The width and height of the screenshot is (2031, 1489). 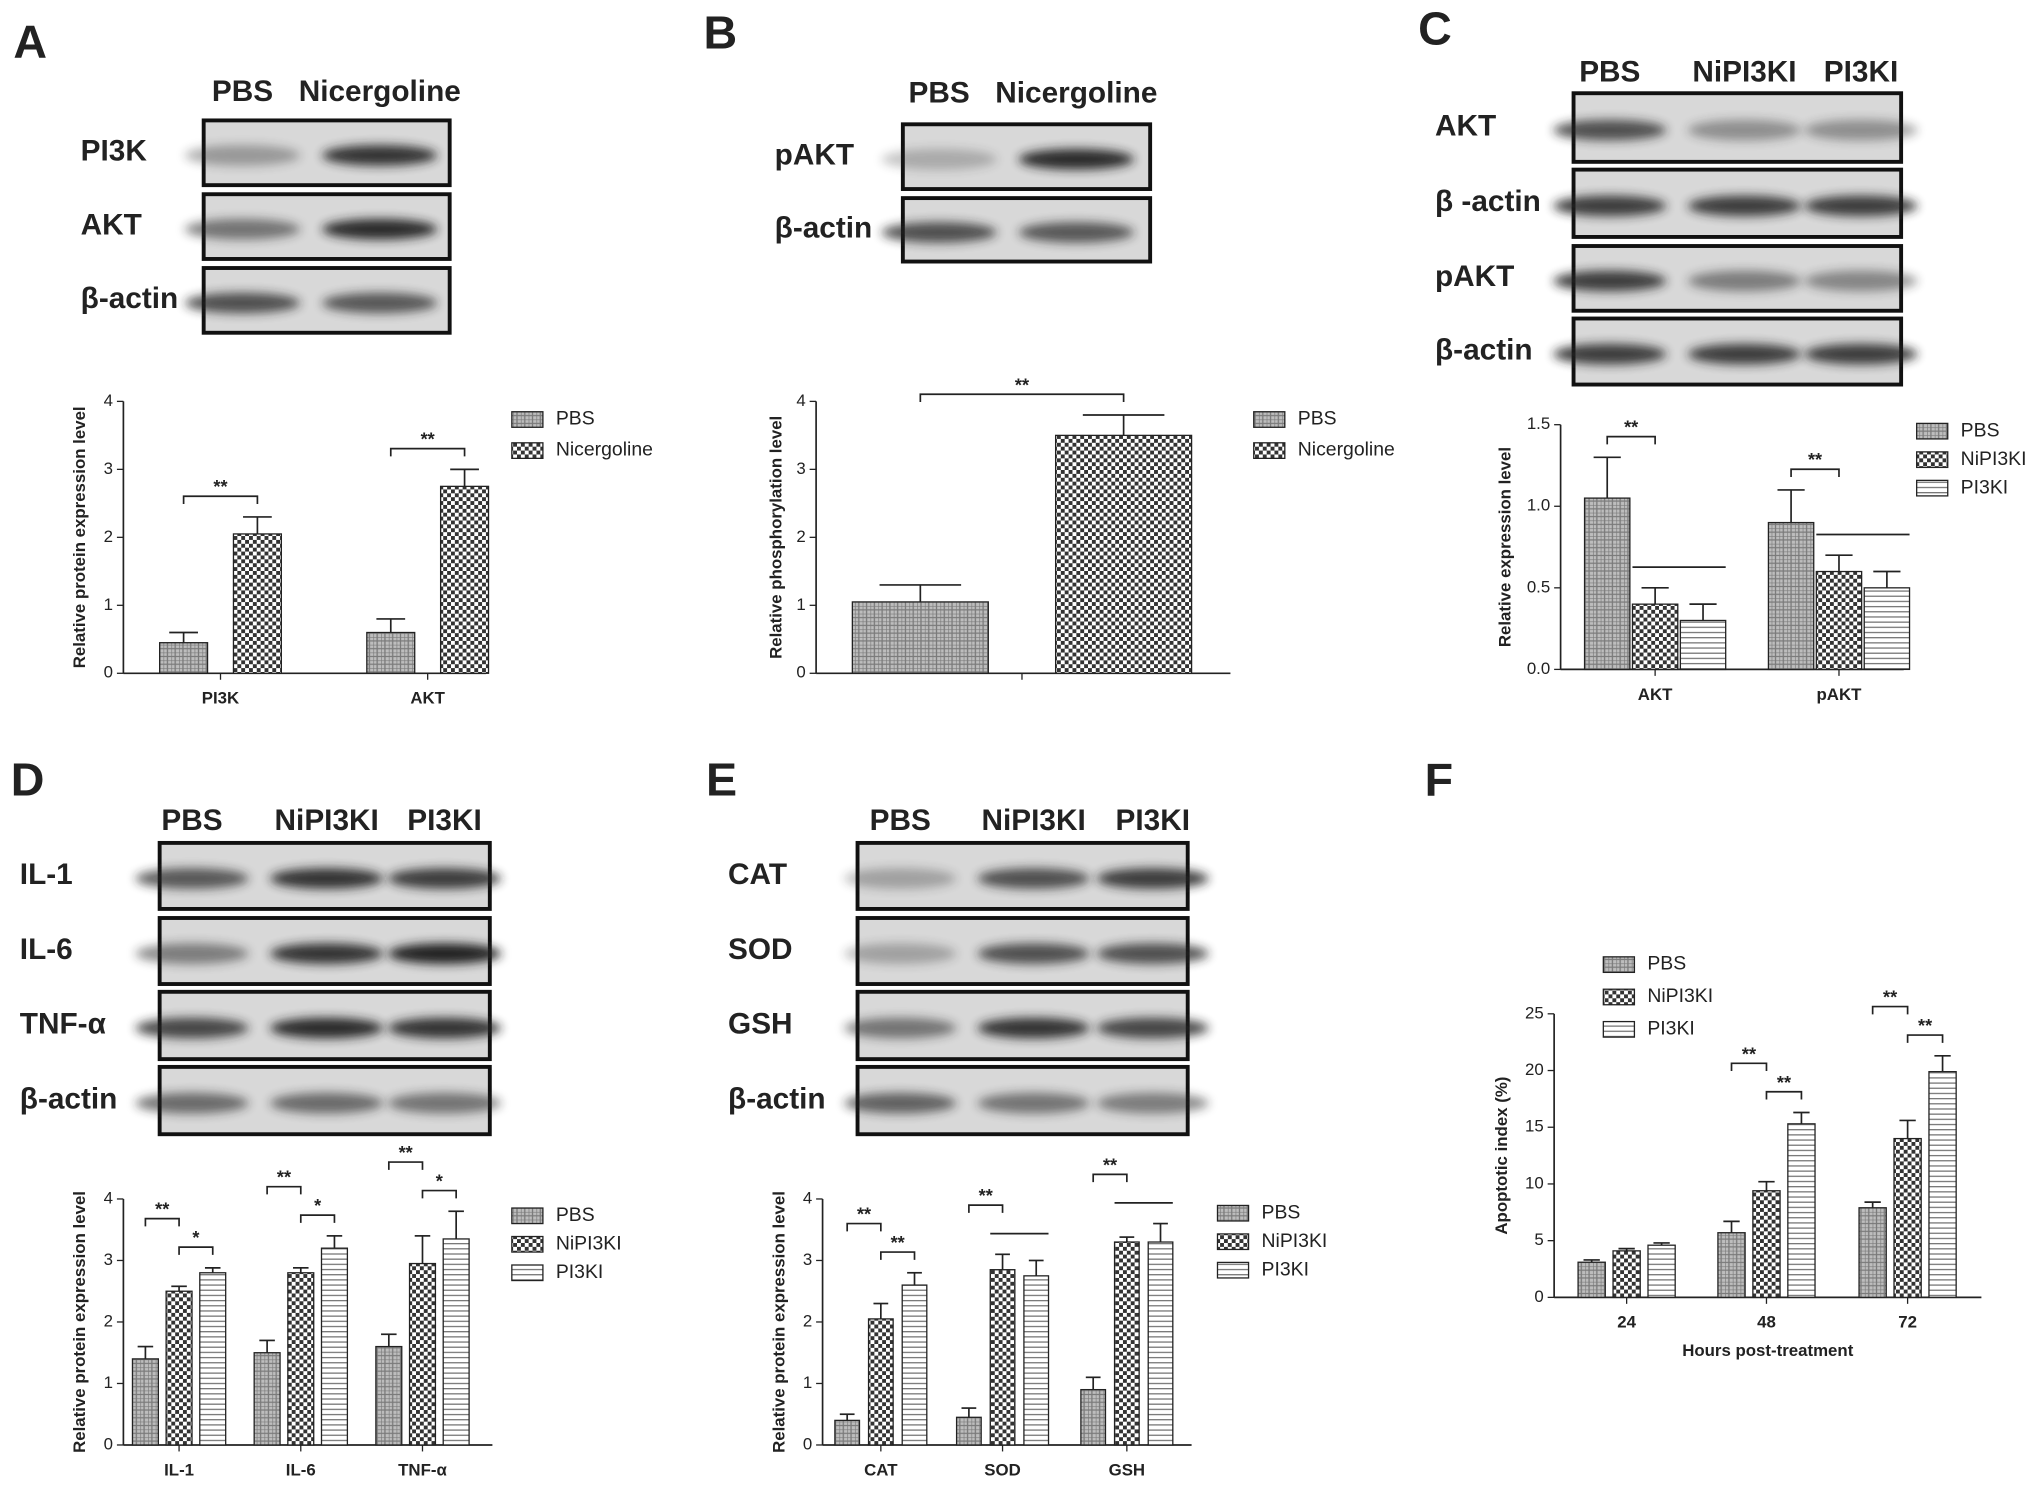 I want to click on row-label: CAT, so click(x=757, y=874).